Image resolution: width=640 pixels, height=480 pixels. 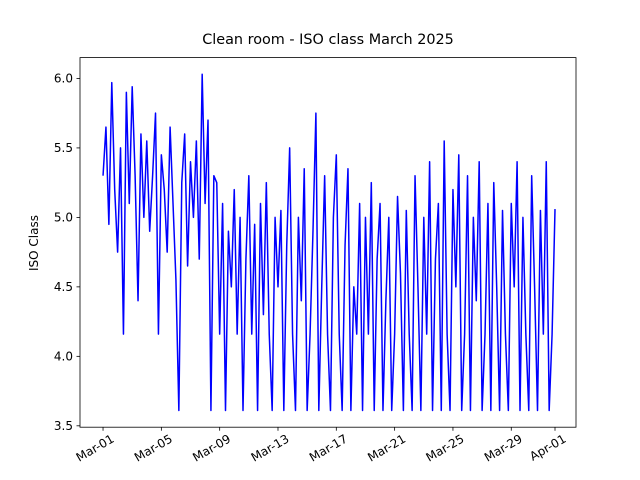 I want to click on y-tick-label: 5.5, so click(x=63, y=148).